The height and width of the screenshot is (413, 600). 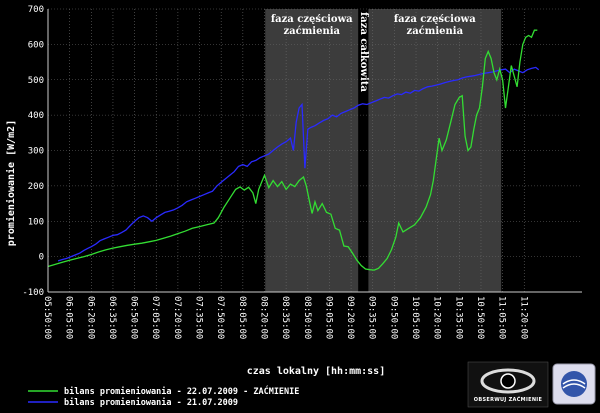 What do you see at coordinates (415, 317) in the screenshot?
I see `x-tick-label: 10:05:00` at bounding box center [415, 317].